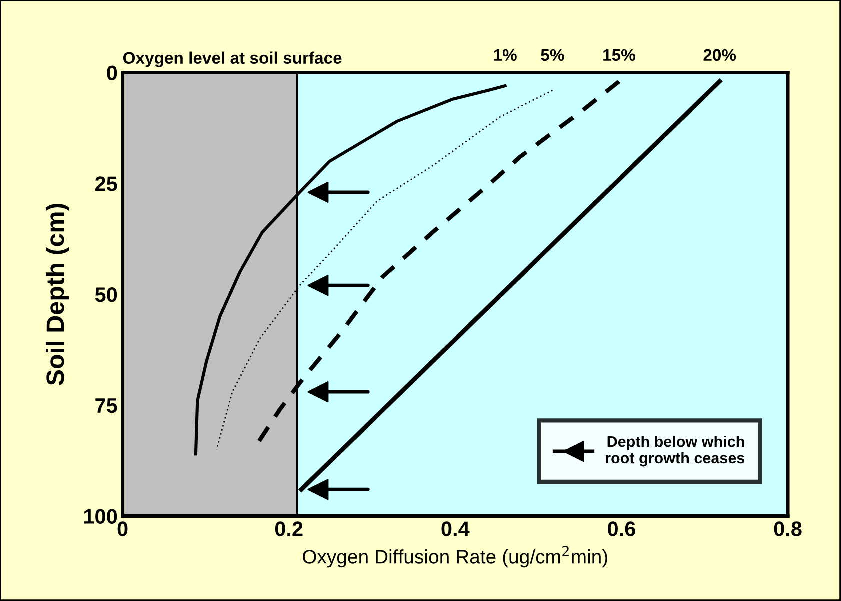  Describe the element at coordinates (112, 73) in the screenshot. I see `y-tick-label: 0` at that location.